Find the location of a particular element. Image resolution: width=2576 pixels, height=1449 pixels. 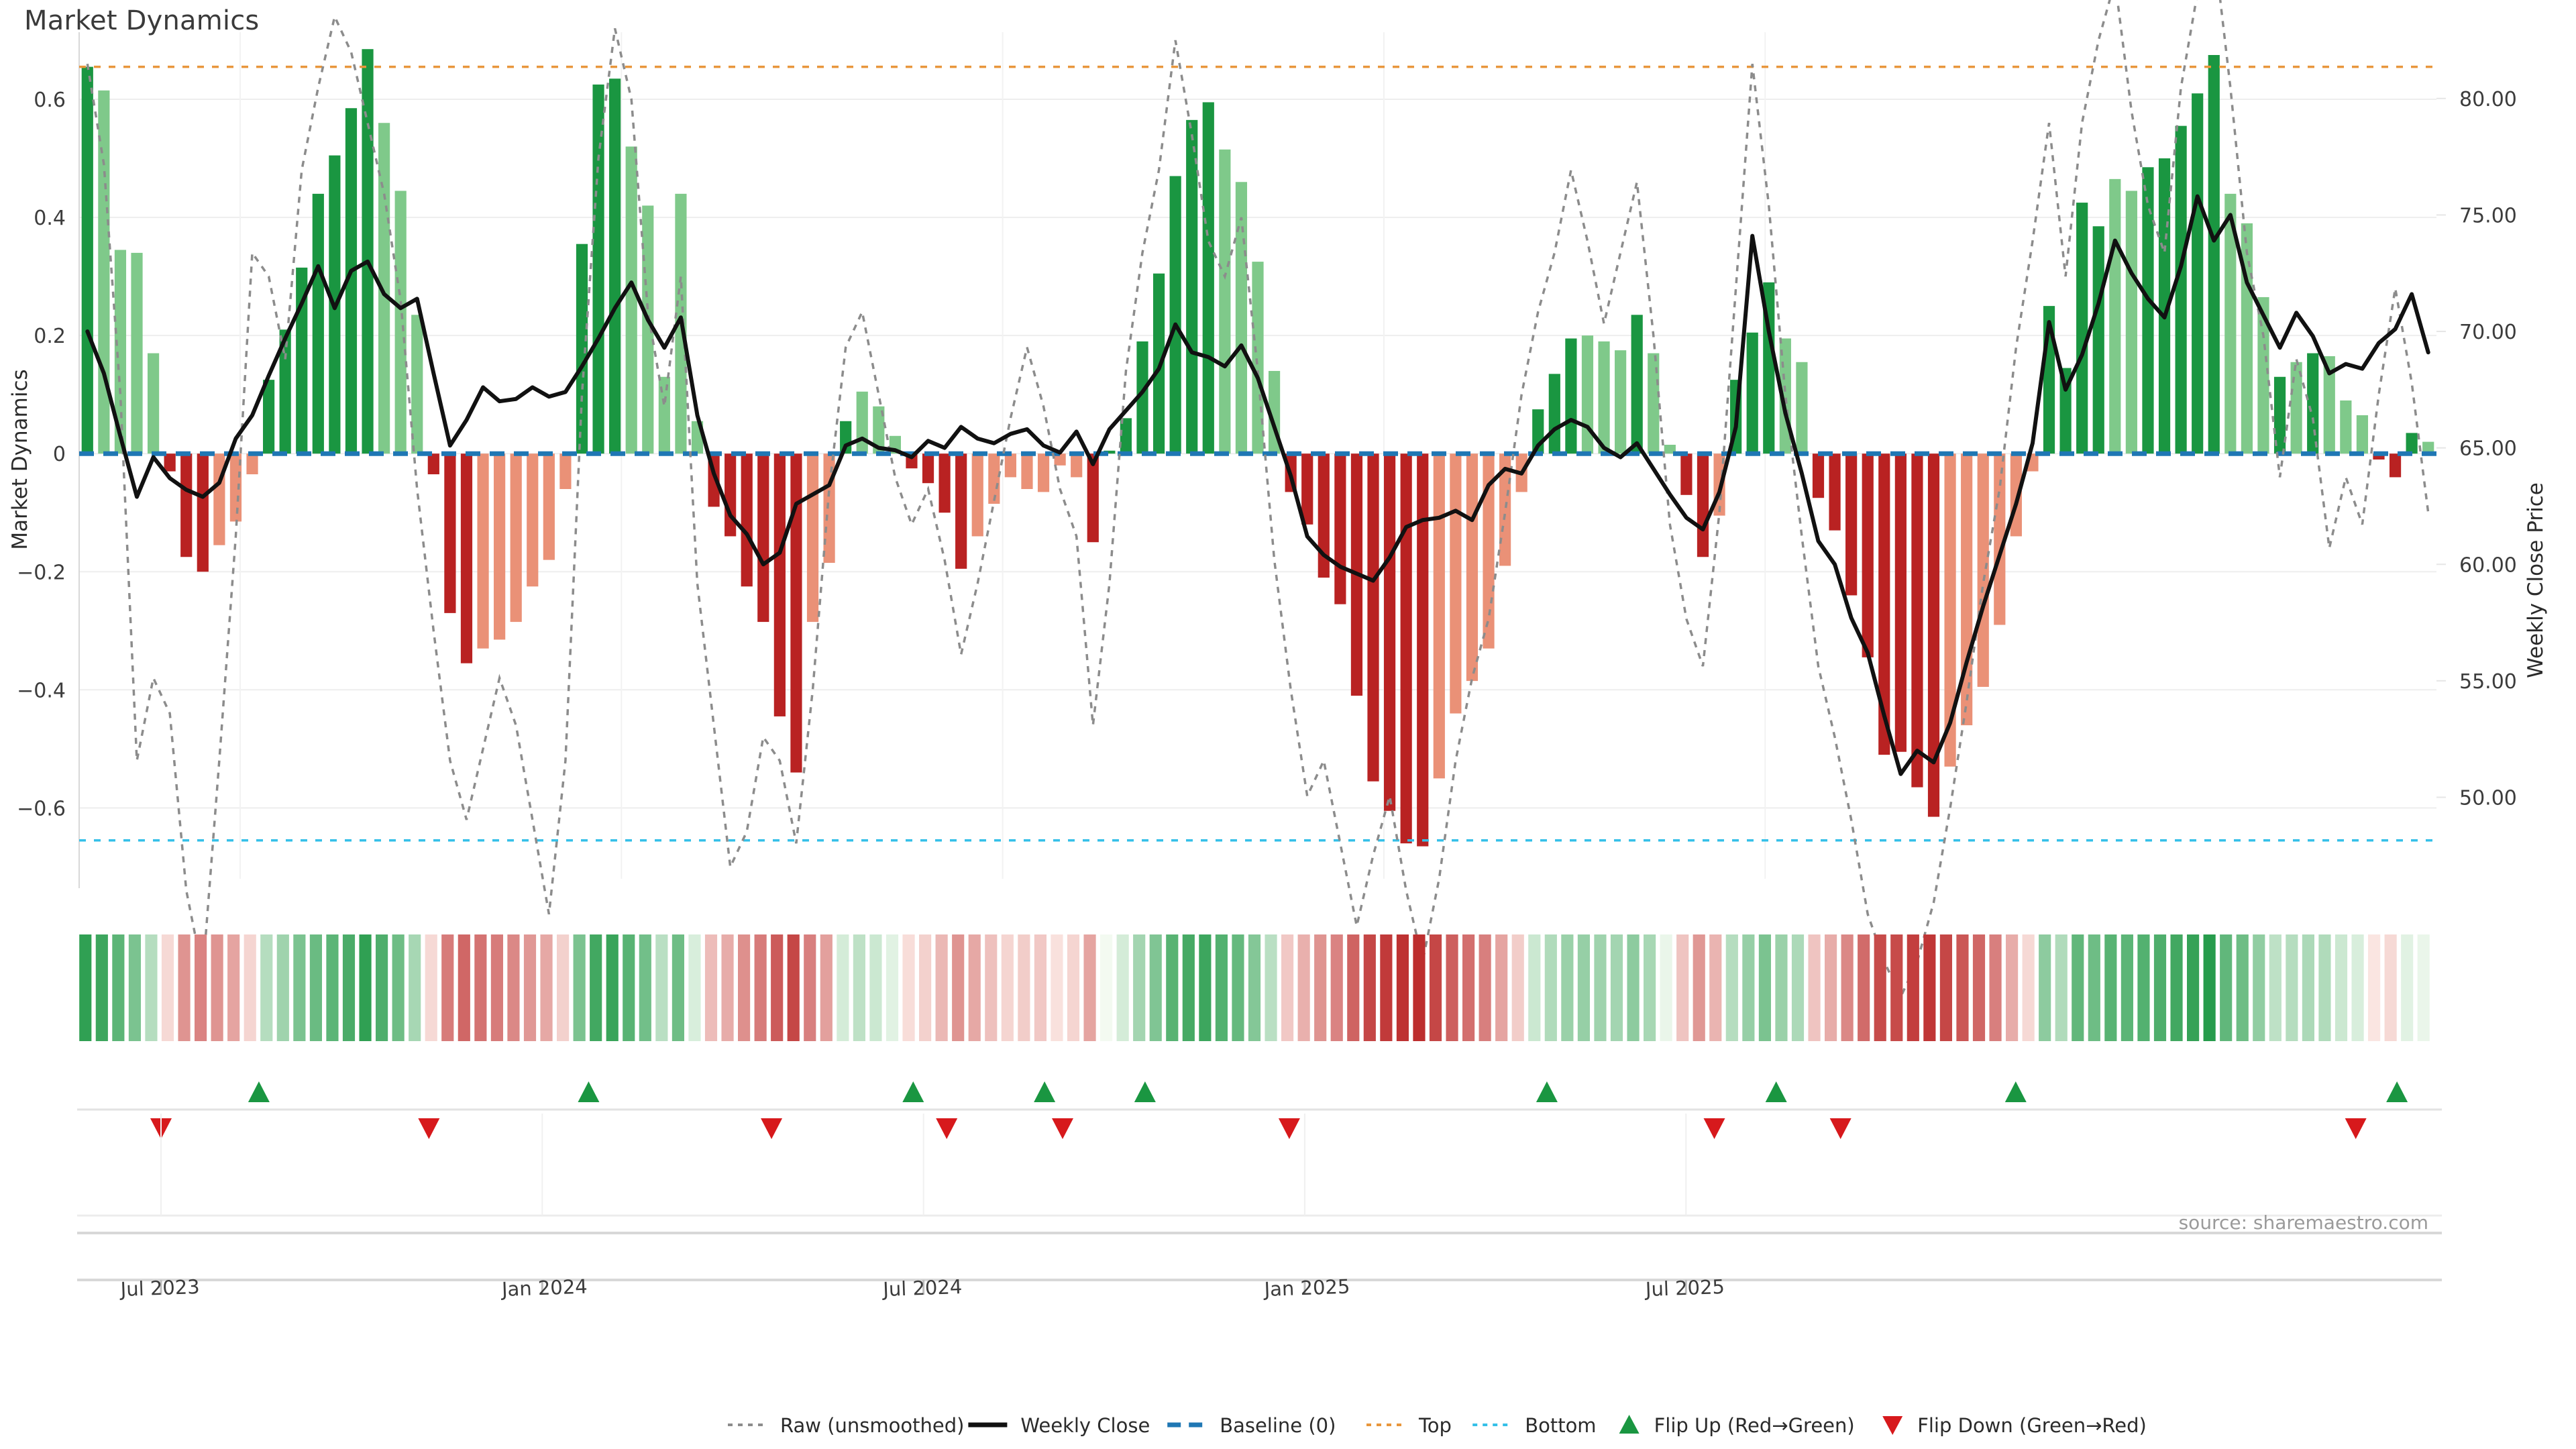

page-title: Market Dynamics is located at coordinates (142, 20).